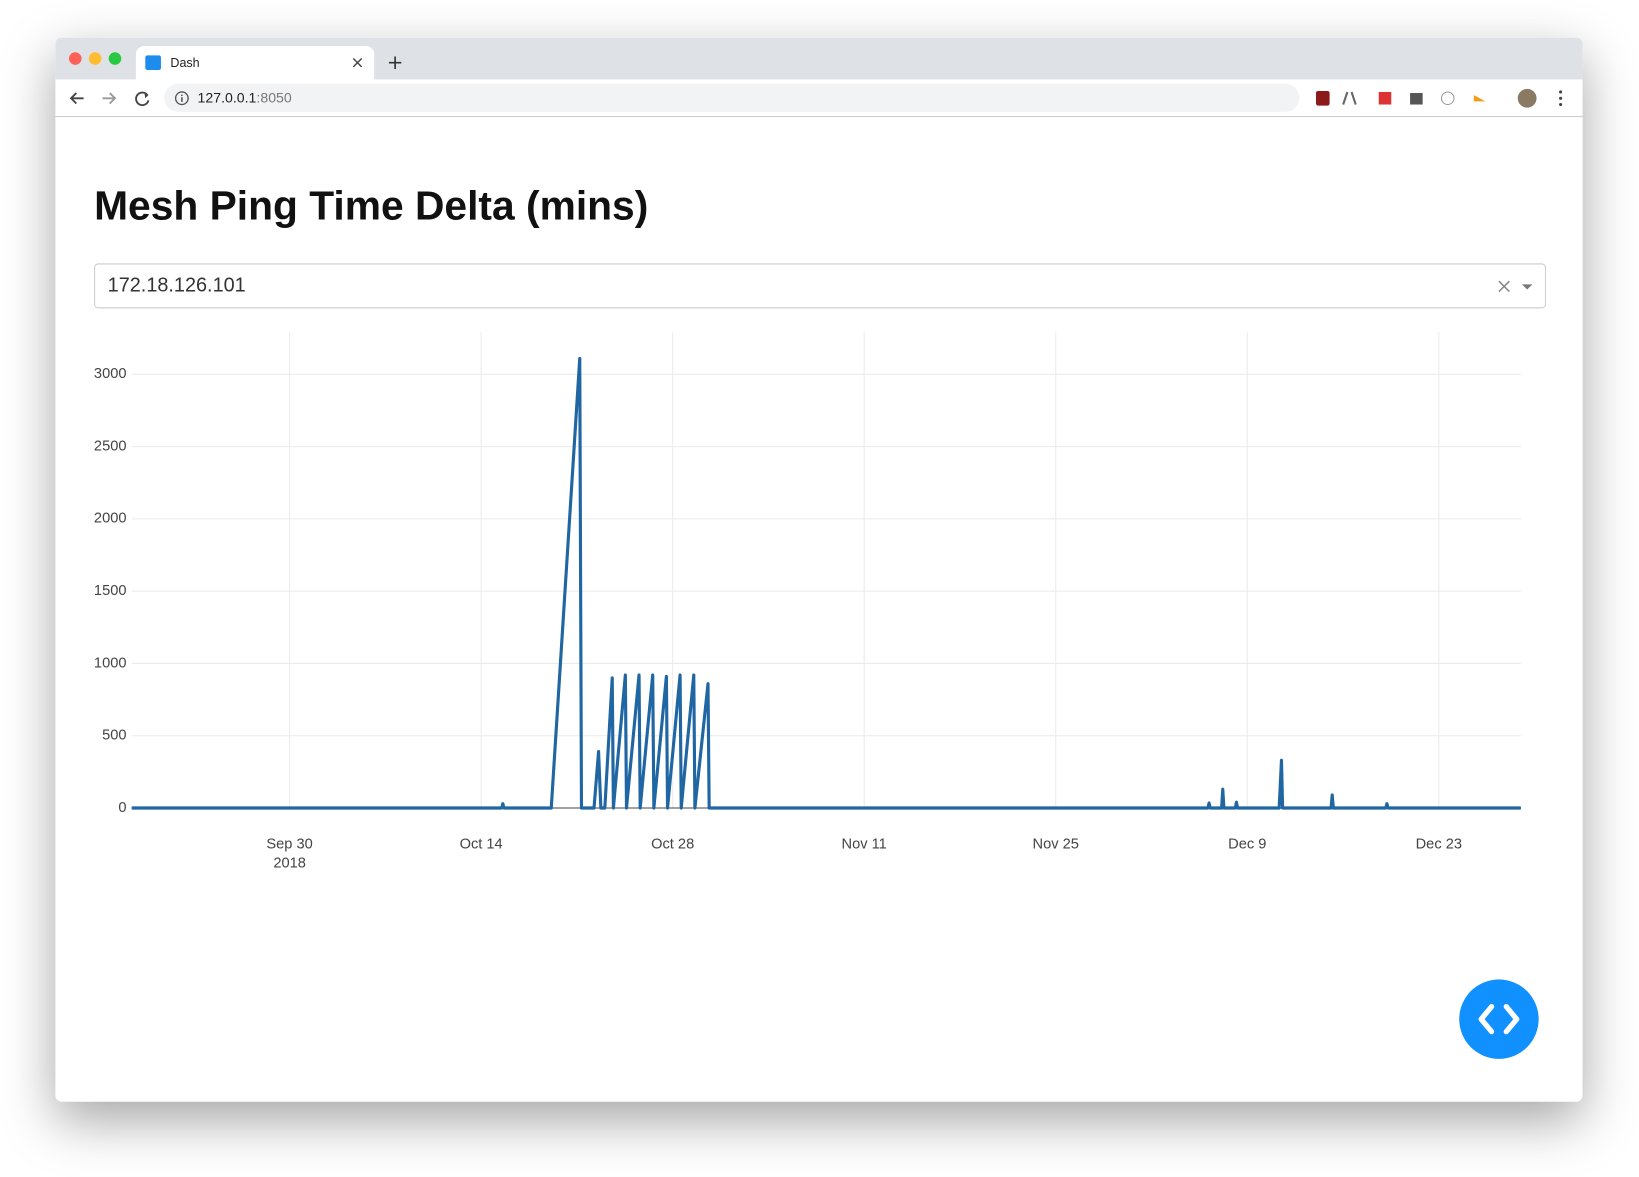 This screenshot has width=1639, height=1177. What do you see at coordinates (274, 97) in the screenshot?
I see `url-port: :8050` at bounding box center [274, 97].